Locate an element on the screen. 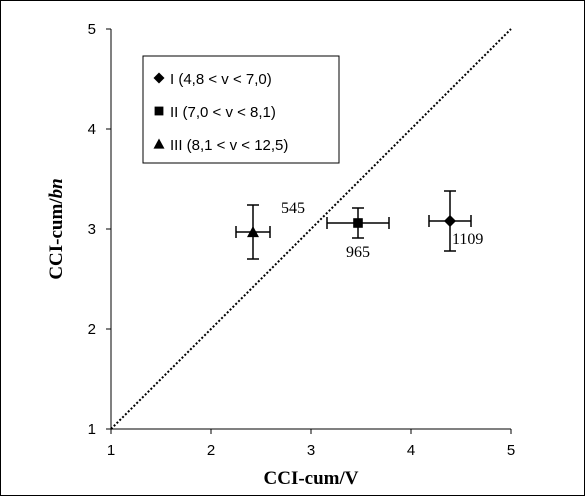  data-points: 1109 965 545 is located at coordinates (359, 225).